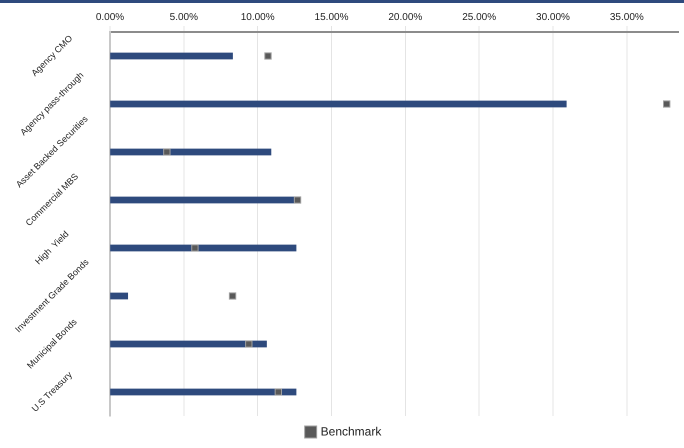 The image size is (684, 448). I want to click on x-tick-label: 25.00%, so click(479, 17).